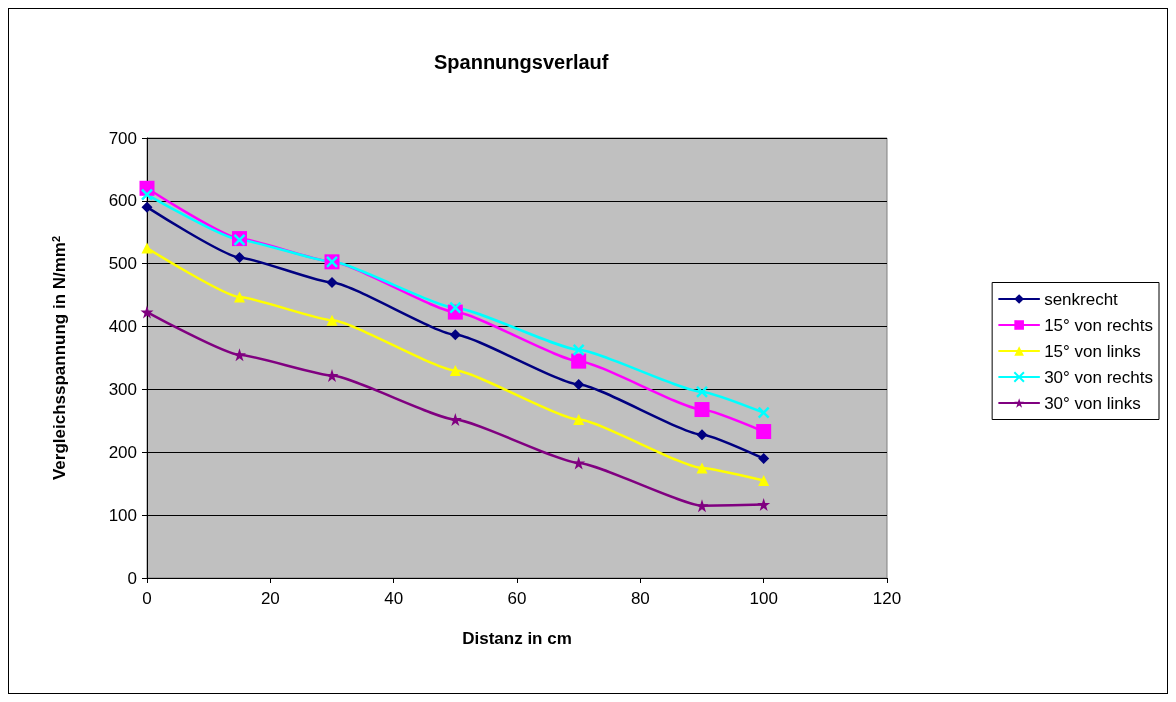  What do you see at coordinates (1081, 299) in the screenshot?
I see `legend-label: senkrecht` at bounding box center [1081, 299].